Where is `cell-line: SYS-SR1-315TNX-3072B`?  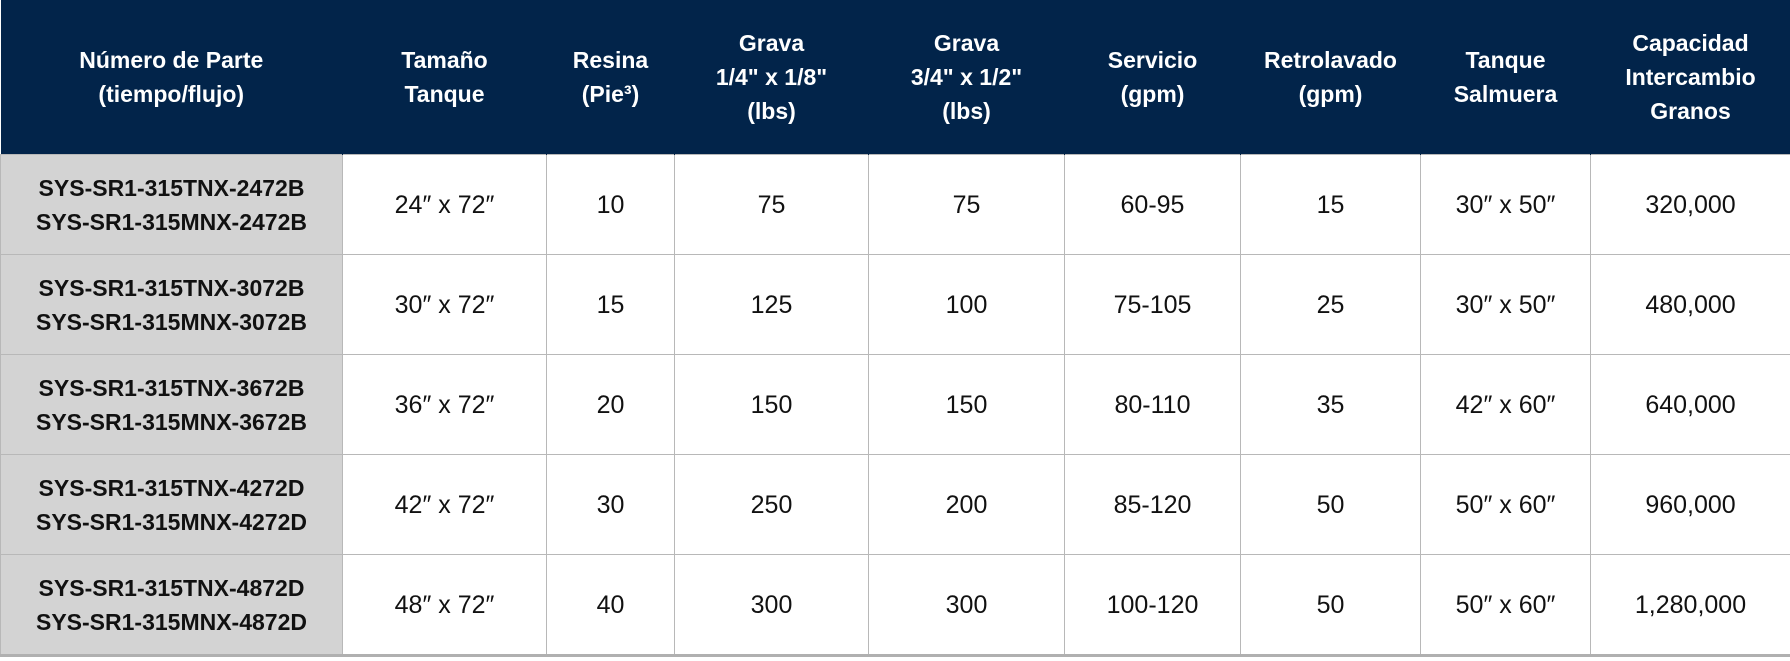
cell-line: SYS-SR1-315TNX-3072B is located at coordinates (171, 287).